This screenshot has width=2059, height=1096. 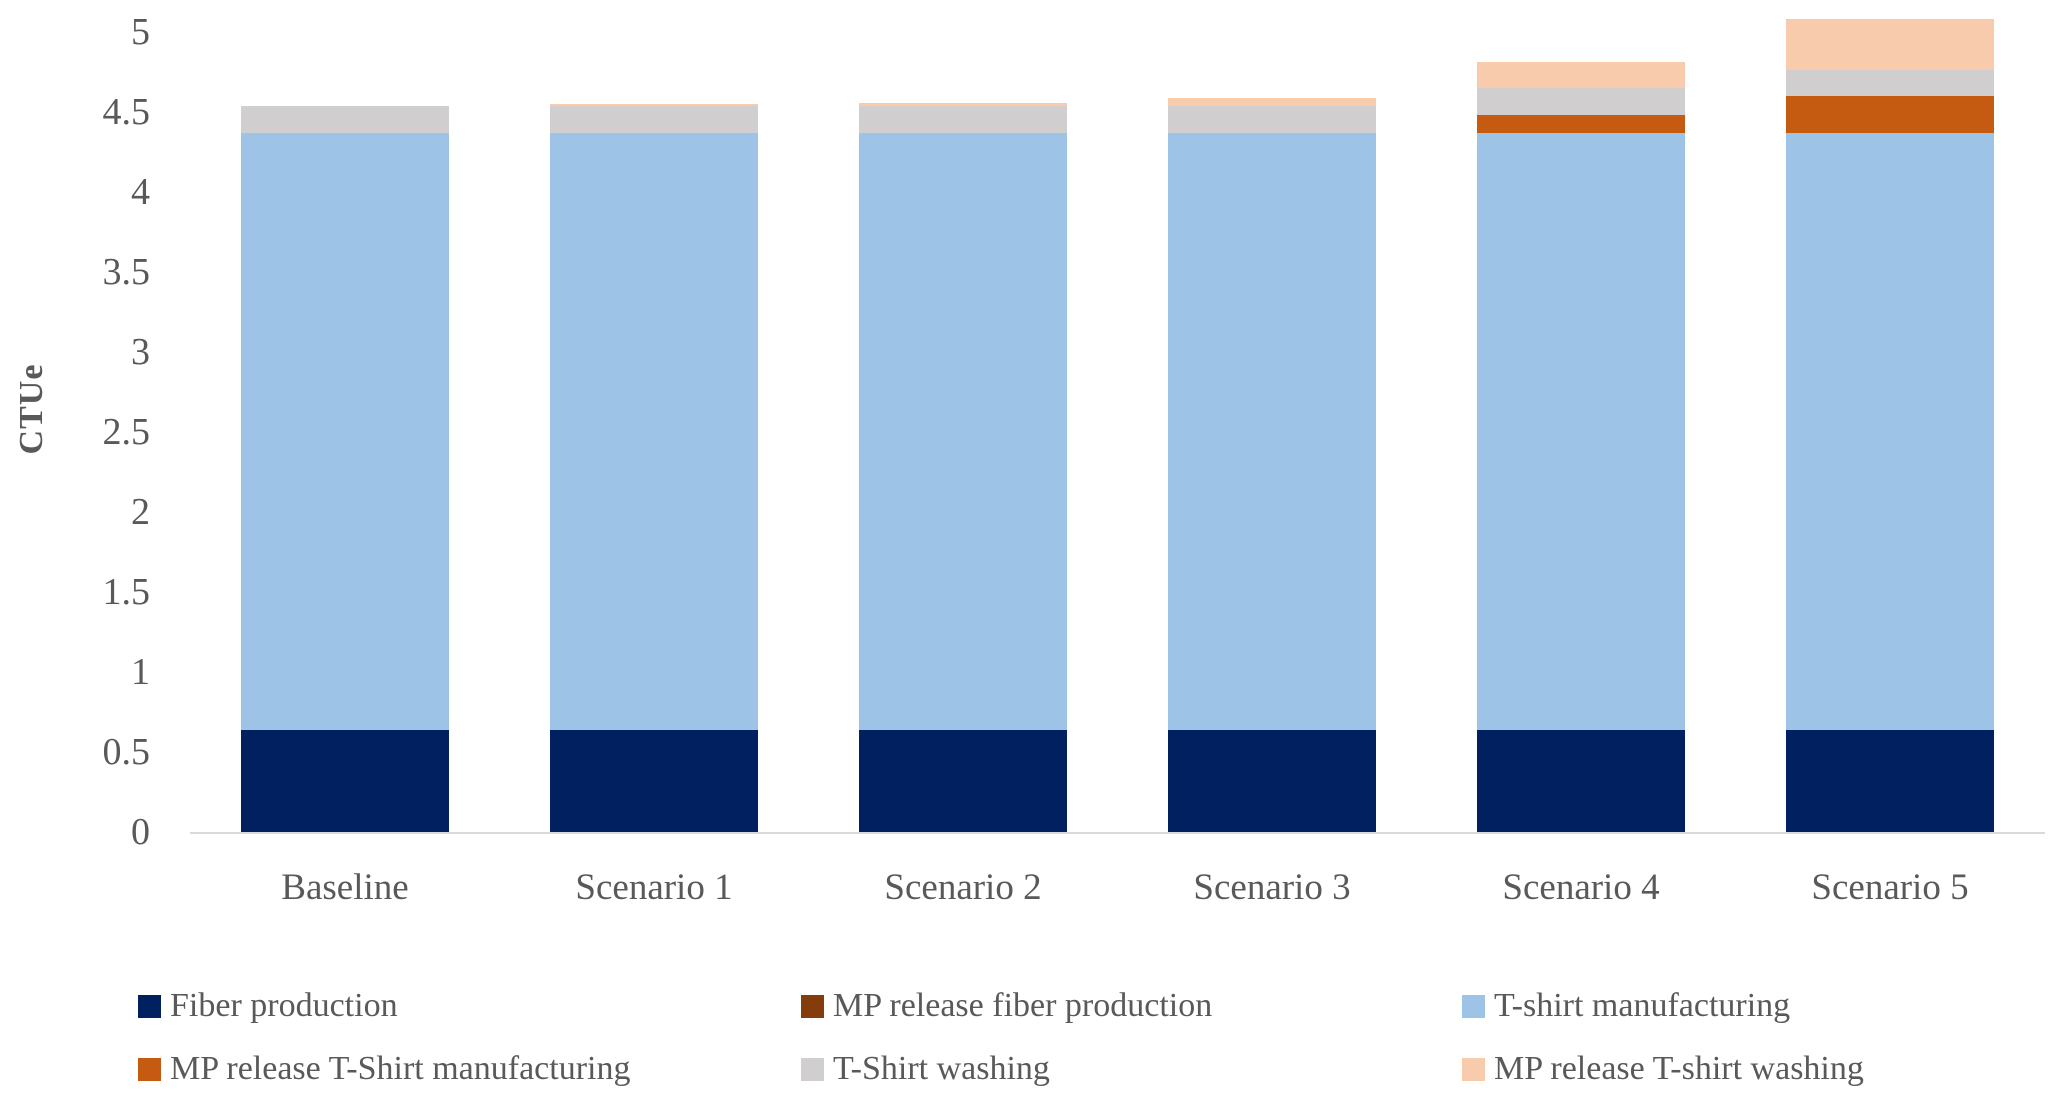 I want to click on x-axis-label: Scenario 3, so click(x=1272, y=887).